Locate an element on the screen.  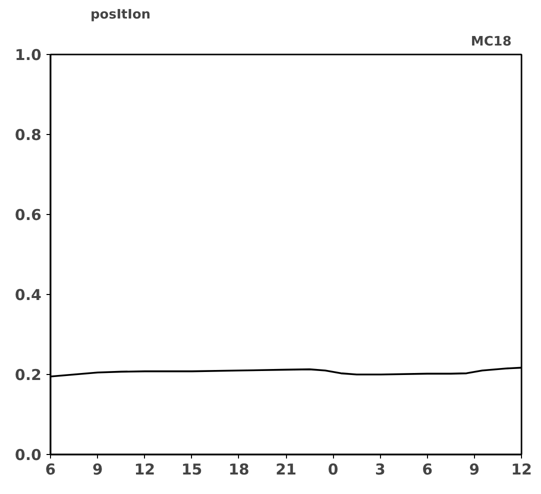
chart-title: posItIon is located at coordinates (120, 15).